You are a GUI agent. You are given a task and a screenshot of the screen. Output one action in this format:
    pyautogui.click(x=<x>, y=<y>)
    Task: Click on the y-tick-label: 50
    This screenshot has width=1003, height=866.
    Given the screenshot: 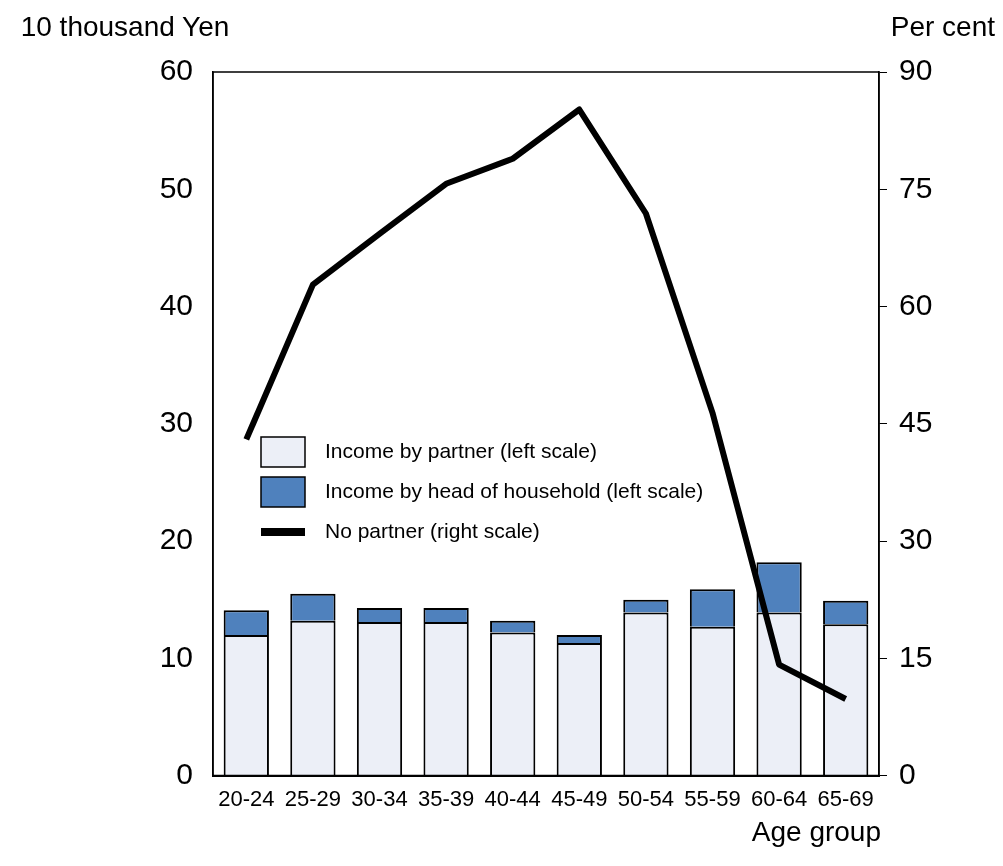 What is the action you would take?
    pyautogui.click(x=176, y=187)
    